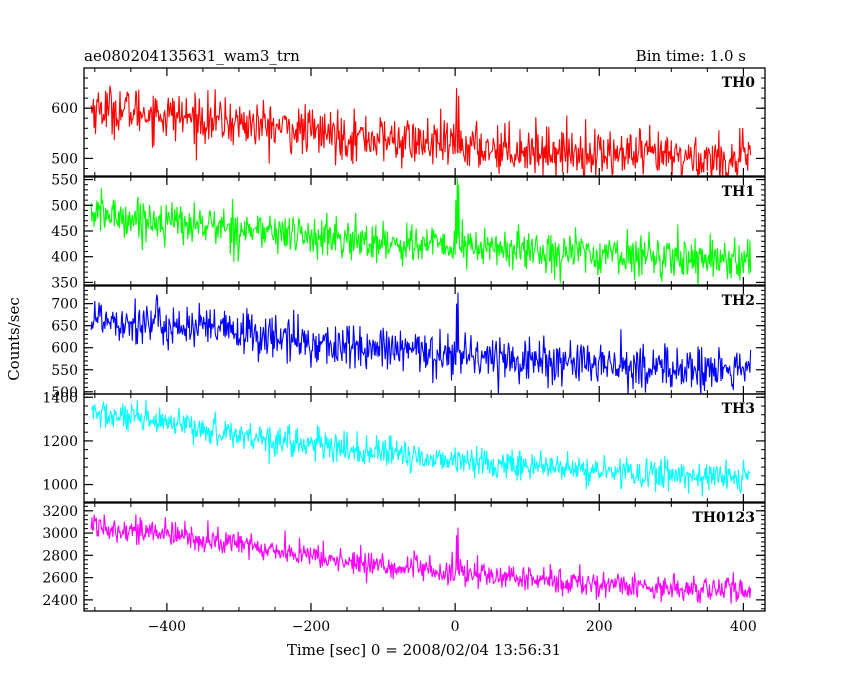 The height and width of the screenshot is (680, 850). I want to click on x-tick-label: 0, so click(455, 627).